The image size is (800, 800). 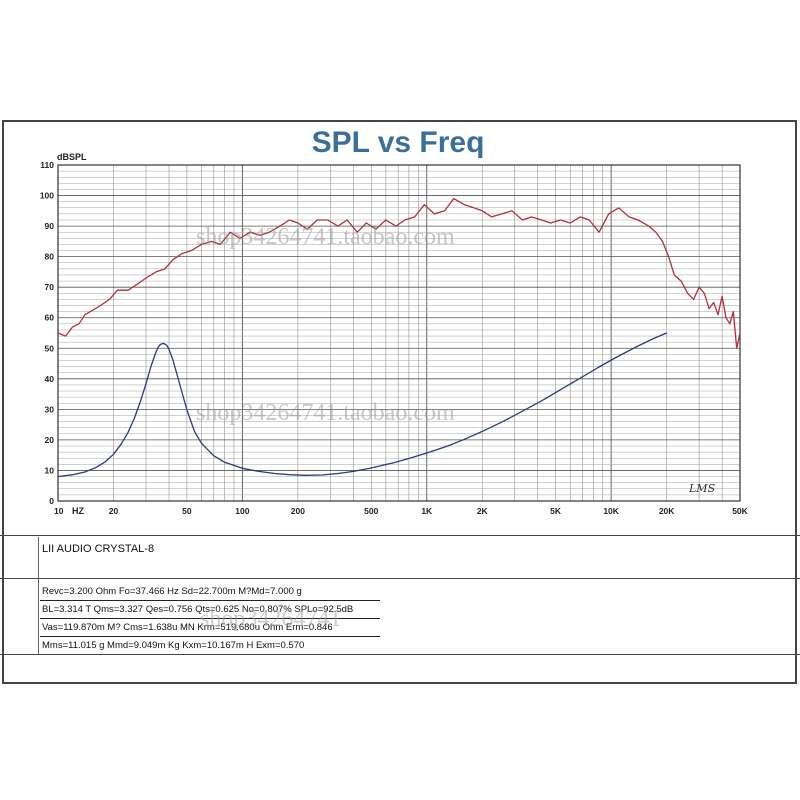 I want to click on x-tick-label: 10, so click(x=59, y=511).